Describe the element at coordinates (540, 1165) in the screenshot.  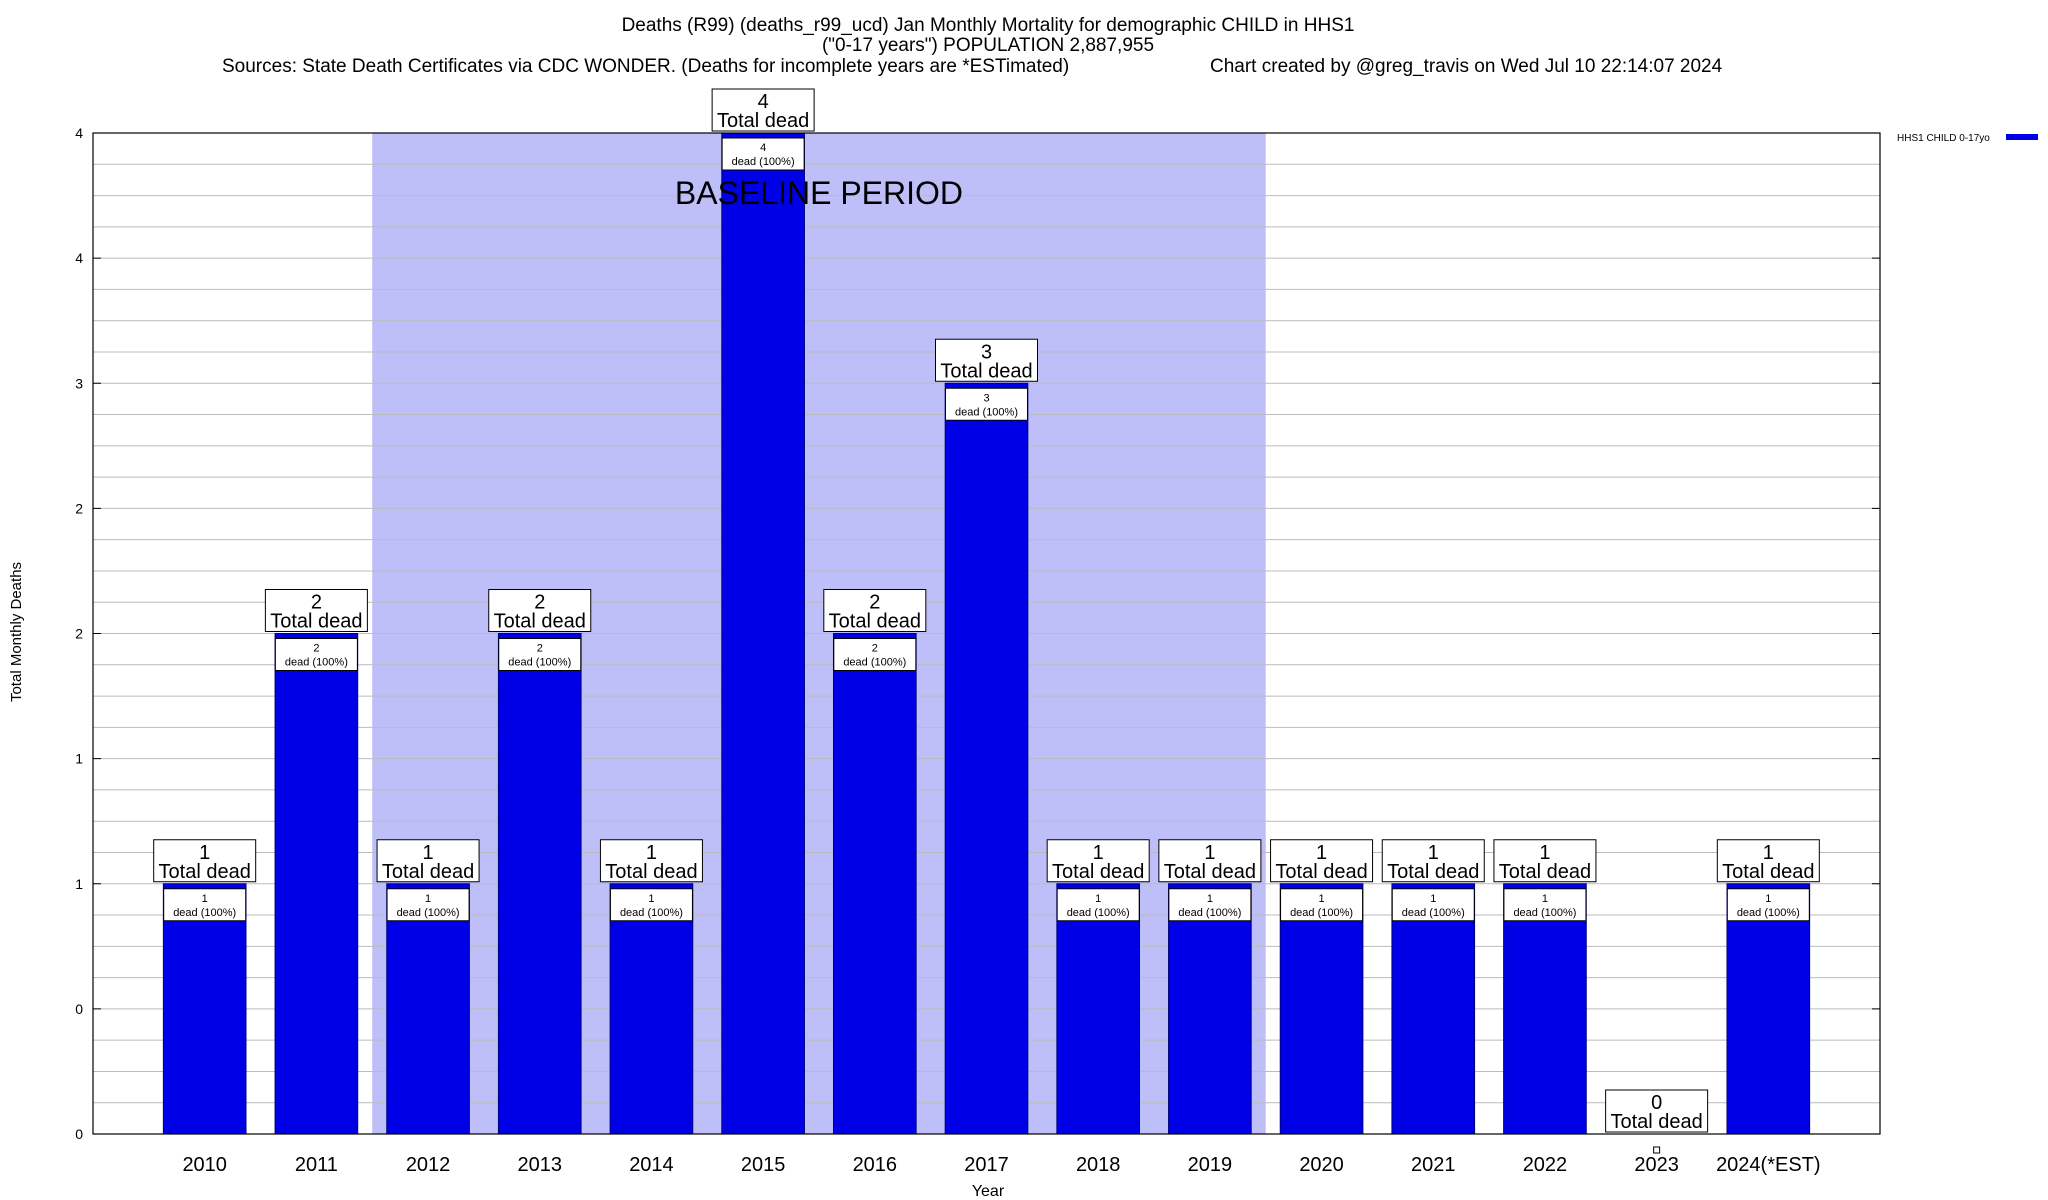
I see `x-tick-label: 2013` at that location.